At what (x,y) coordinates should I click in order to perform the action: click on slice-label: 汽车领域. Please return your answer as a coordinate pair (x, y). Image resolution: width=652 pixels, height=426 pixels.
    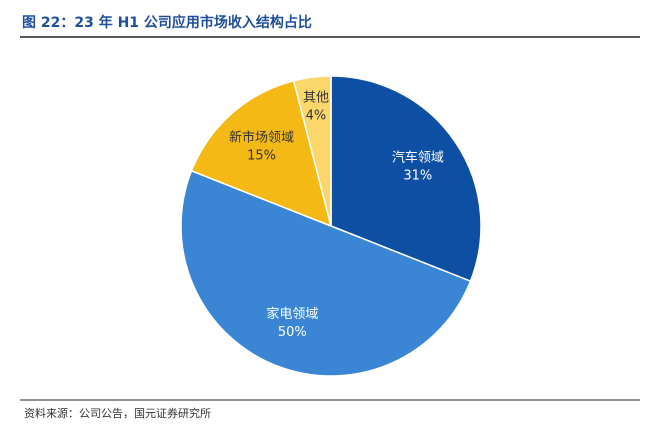
    Looking at the image, I should click on (418, 157).